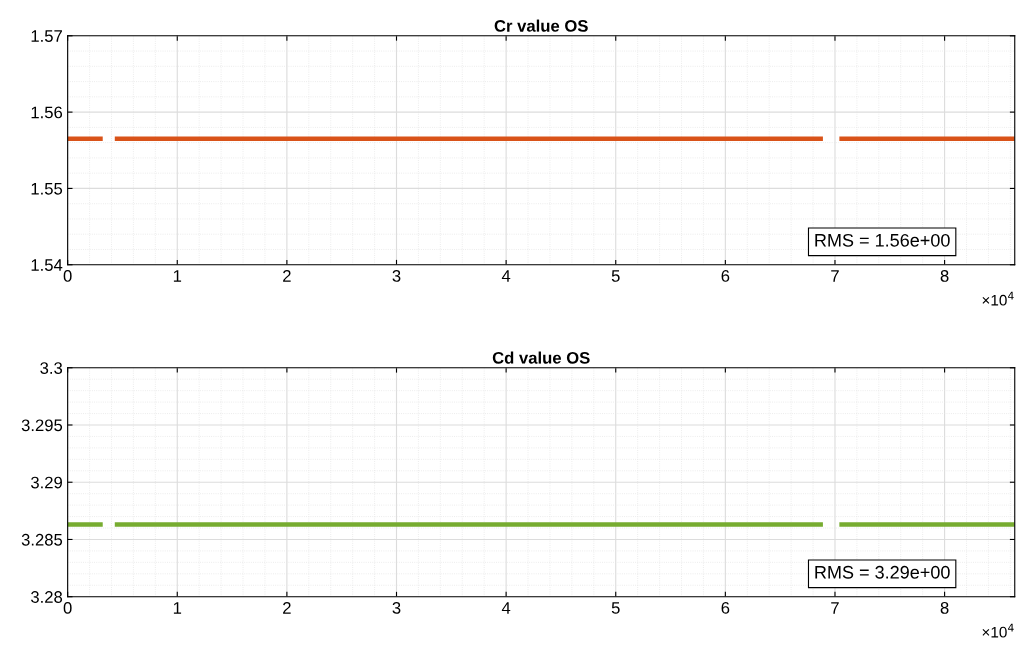  Describe the element at coordinates (541, 25) in the screenshot. I see `chart-title: Cr value OS` at that location.